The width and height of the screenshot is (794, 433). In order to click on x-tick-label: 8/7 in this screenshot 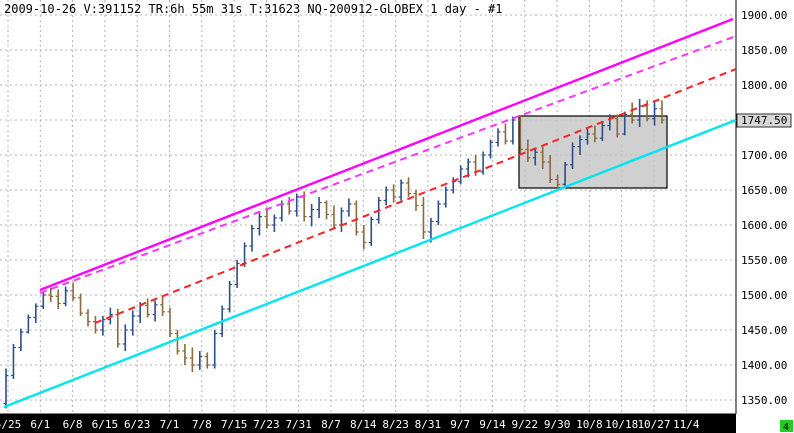, I will do `click(331, 424)`.